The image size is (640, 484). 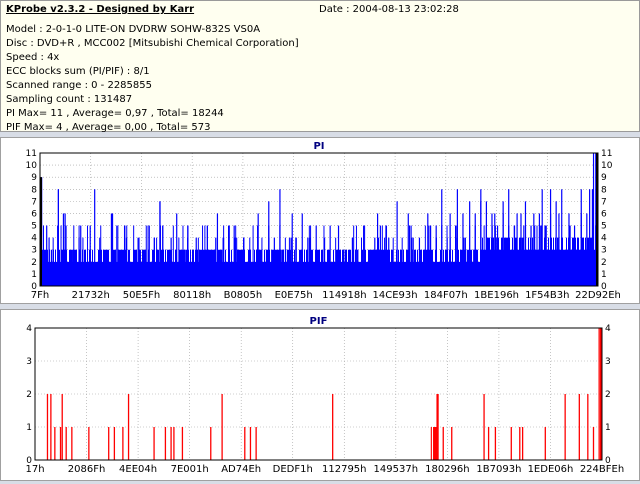 What do you see at coordinates (190, 469) in the screenshot?
I see `x-tick-label: 7E001h` at bounding box center [190, 469].